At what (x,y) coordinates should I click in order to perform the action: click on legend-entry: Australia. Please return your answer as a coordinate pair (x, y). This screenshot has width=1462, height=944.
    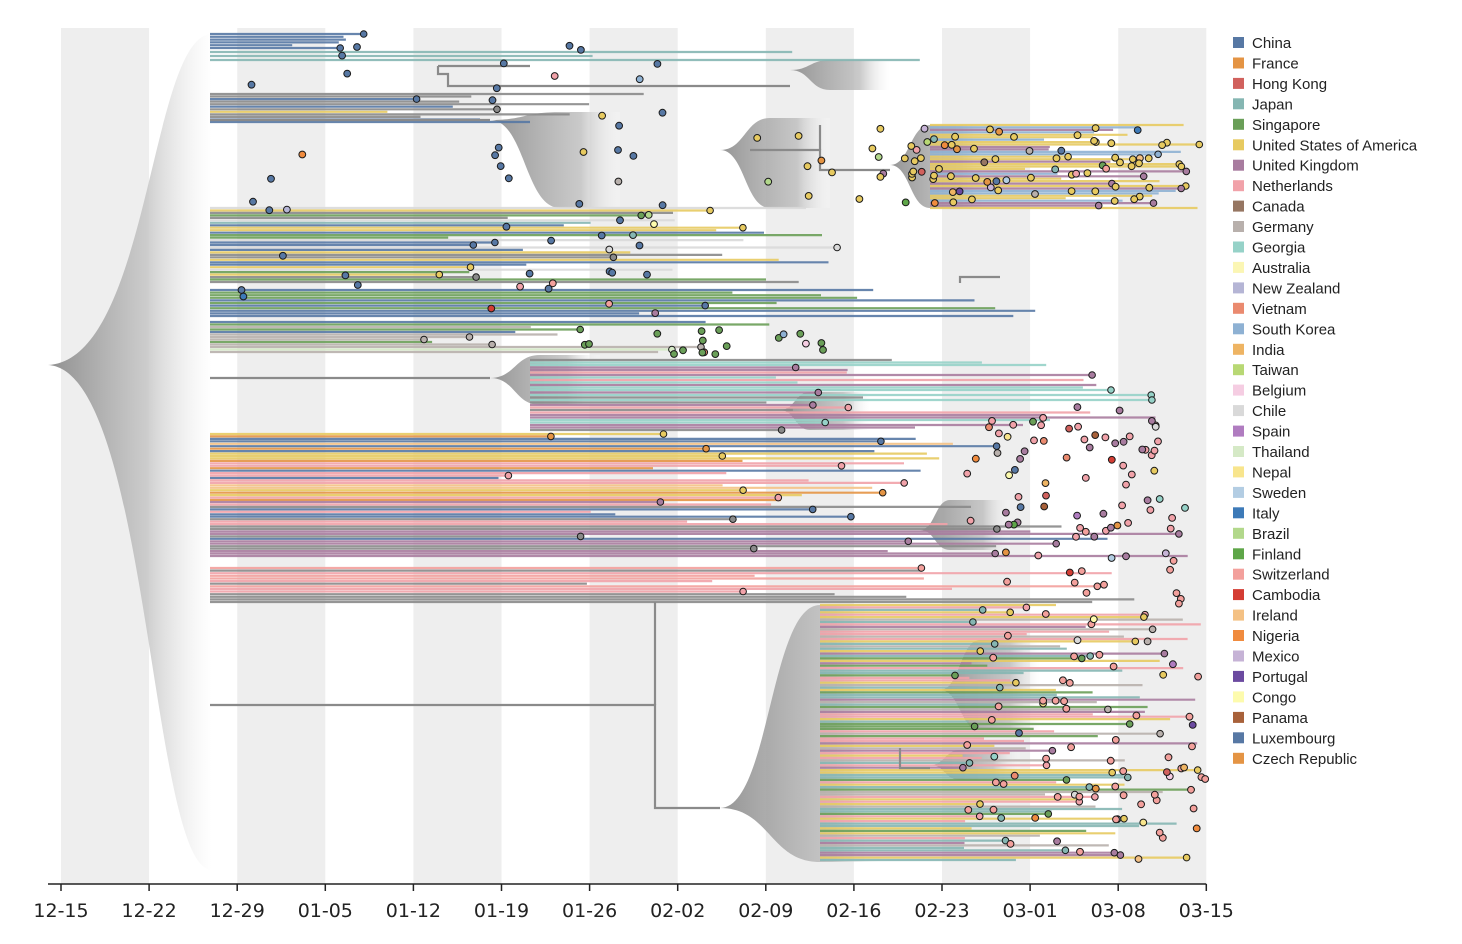
    Looking at the image, I should click on (1272, 268).